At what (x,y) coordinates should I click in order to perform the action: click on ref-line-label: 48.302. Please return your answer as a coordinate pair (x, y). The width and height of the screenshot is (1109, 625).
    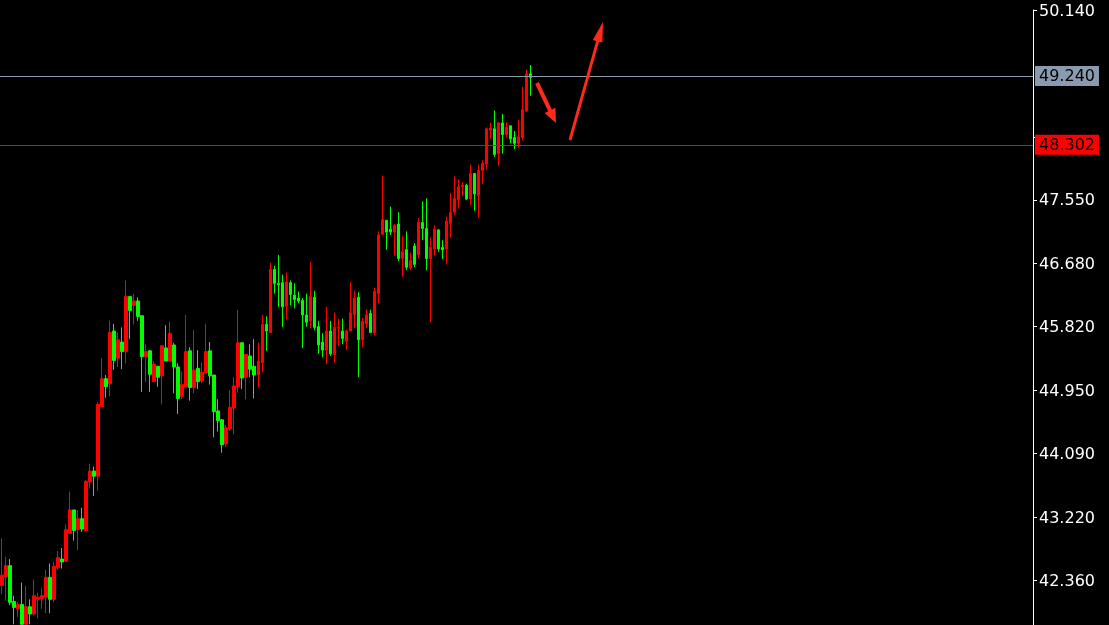
    Looking at the image, I should click on (1067, 145).